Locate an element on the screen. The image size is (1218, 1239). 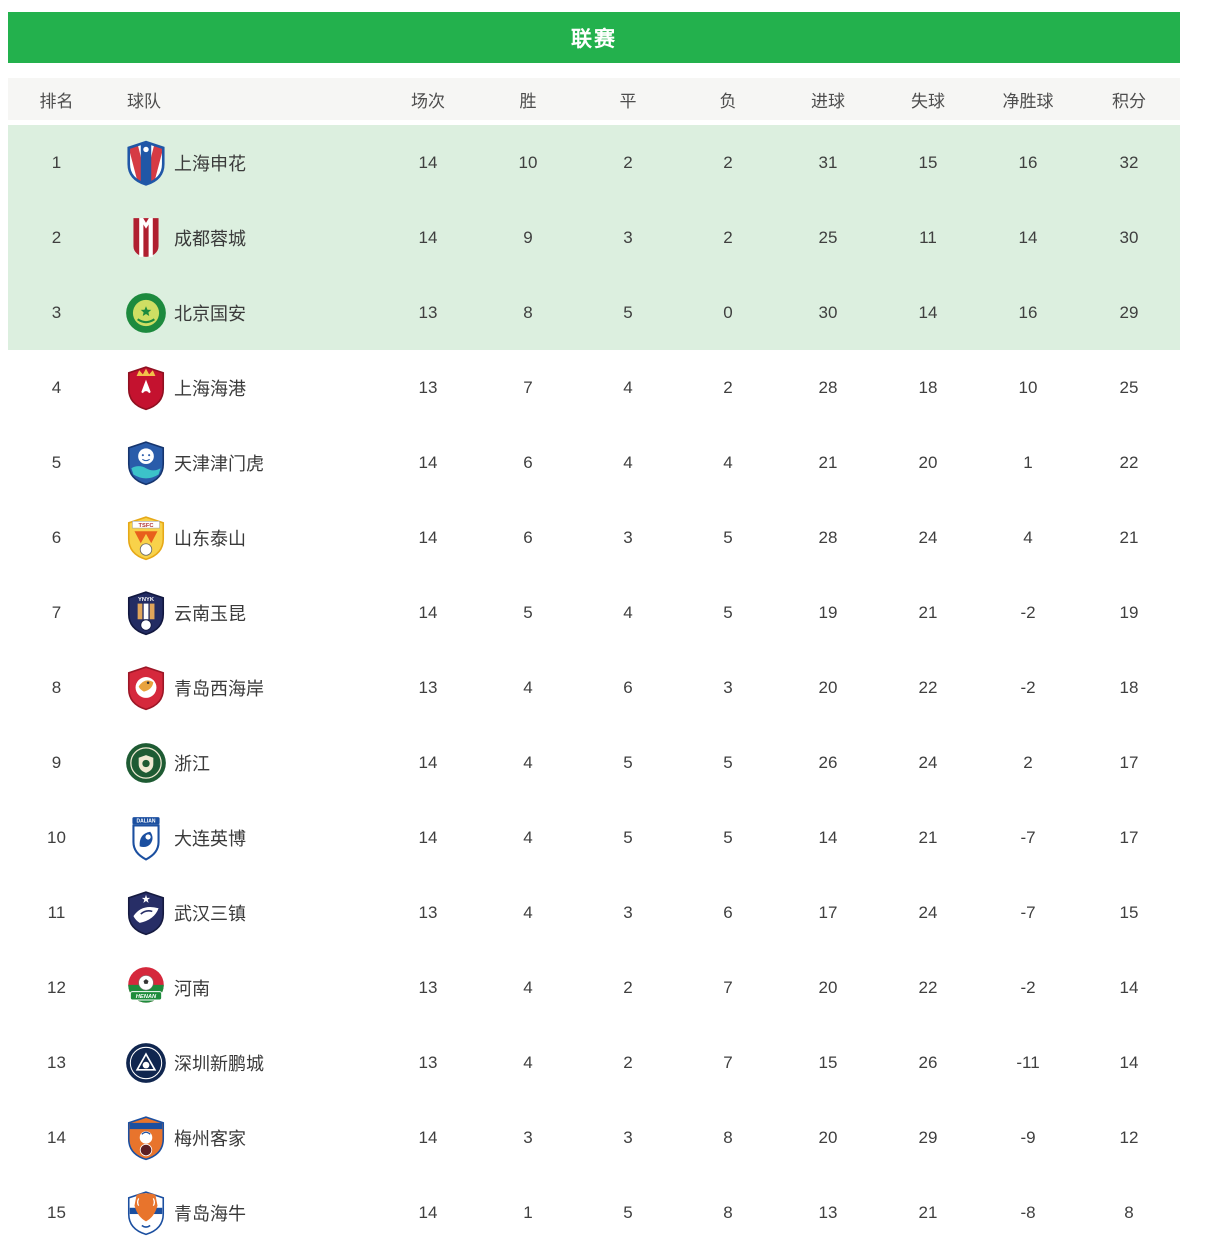
wins-value: 8 is located at coordinates (528, 312).